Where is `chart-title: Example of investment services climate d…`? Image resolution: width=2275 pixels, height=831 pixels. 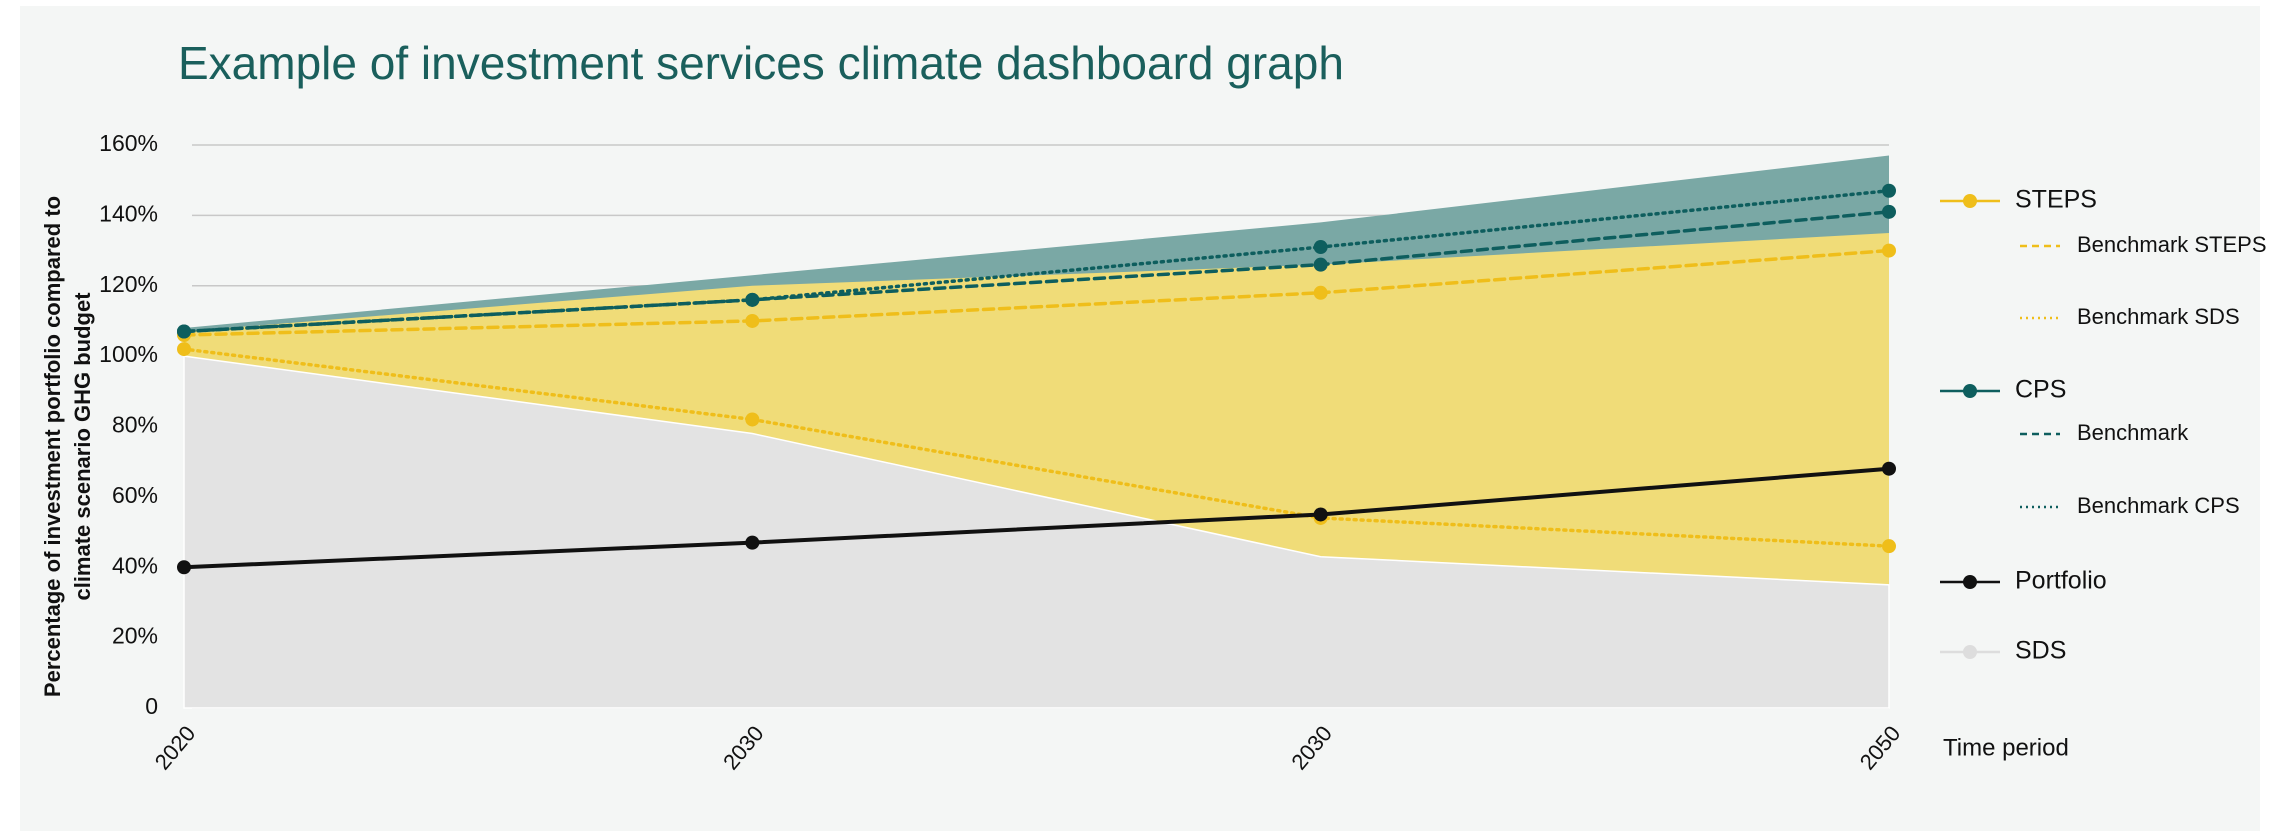 chart-title: Example of investment services climate d… is located at coordinates (761, 63).